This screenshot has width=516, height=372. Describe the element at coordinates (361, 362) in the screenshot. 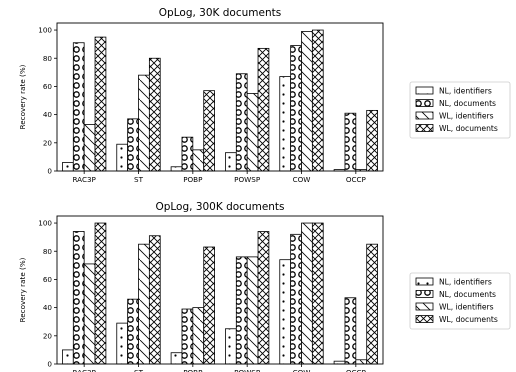

I see `bar-backslash-occp` at that location.